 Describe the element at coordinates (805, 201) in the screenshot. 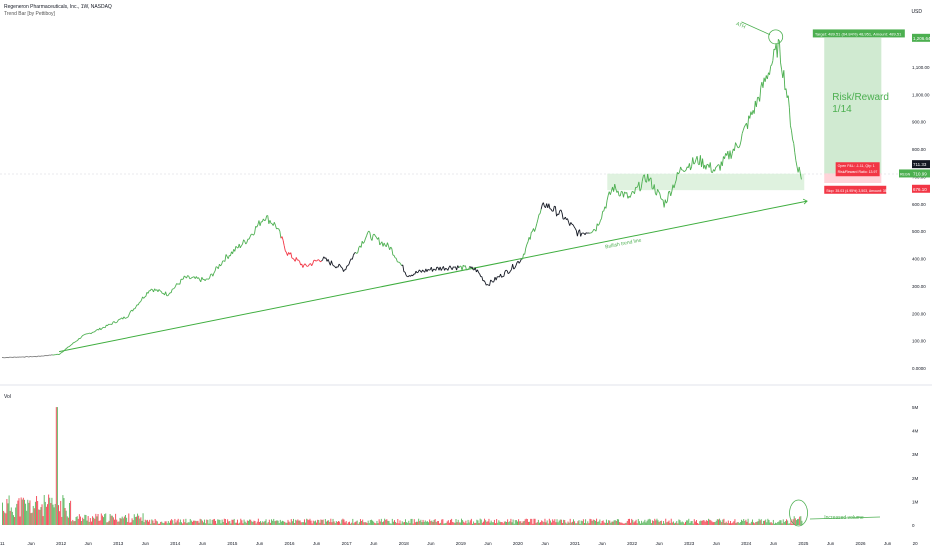

I see `trend-line-arrow` at that location.